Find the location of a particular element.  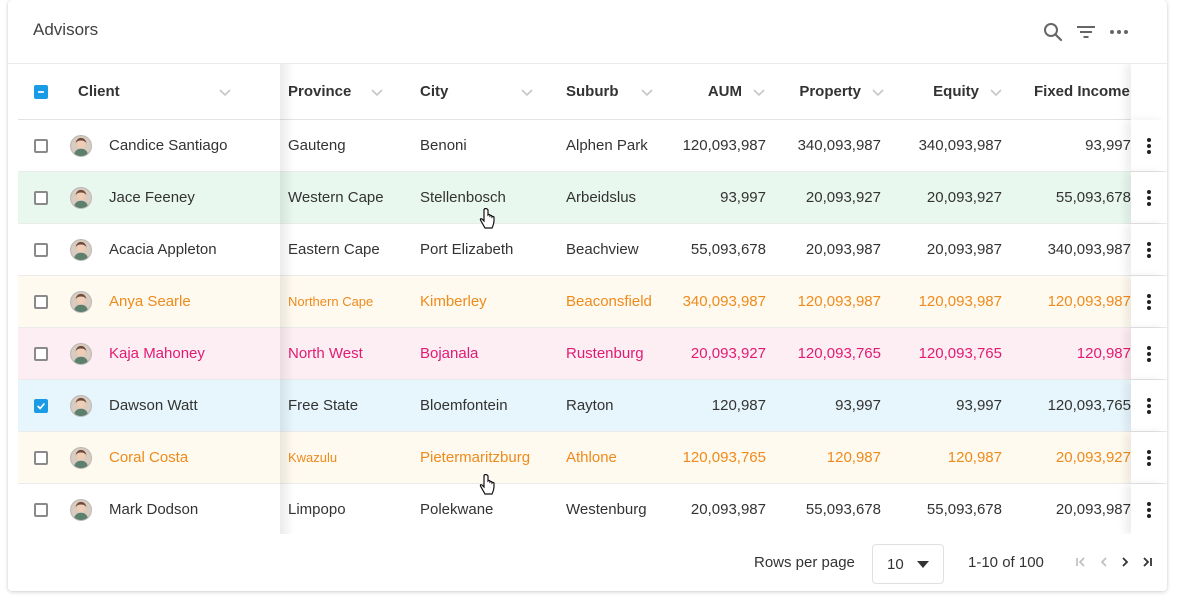

city-cell: Kimberley is located at coordinates (453, 301).